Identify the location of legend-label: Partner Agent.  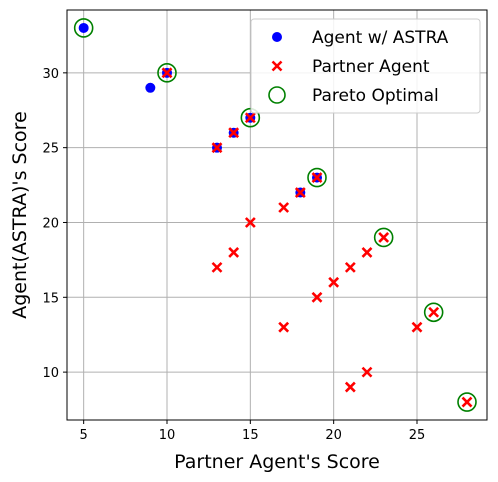
(371, 67).